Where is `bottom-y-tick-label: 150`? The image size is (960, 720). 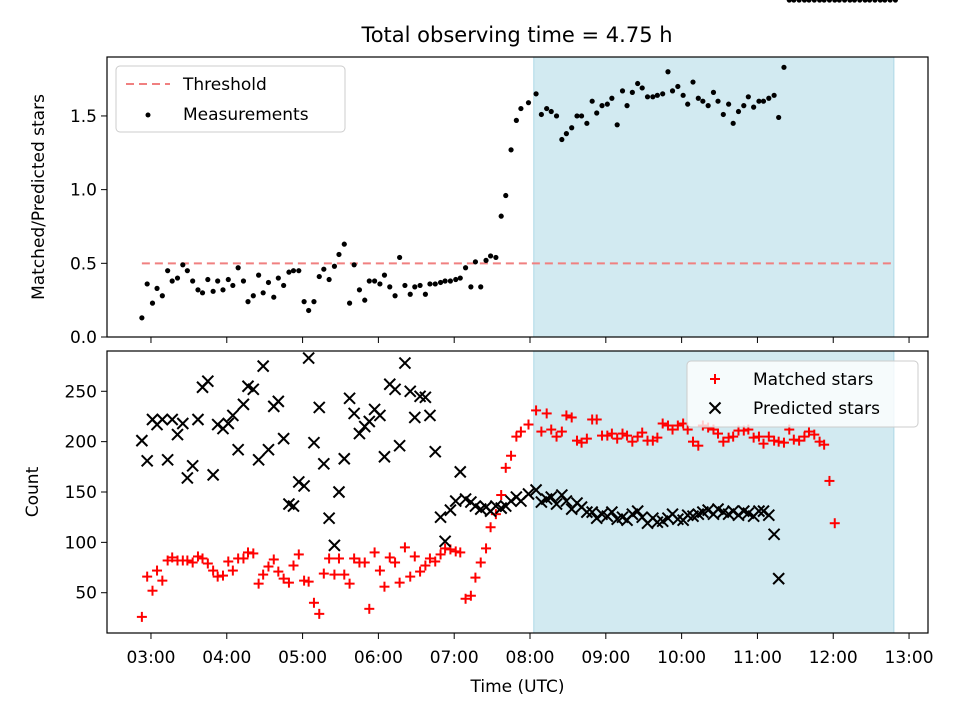
bottom-y-tick-label: 150 is located at coordinates (81, 493).